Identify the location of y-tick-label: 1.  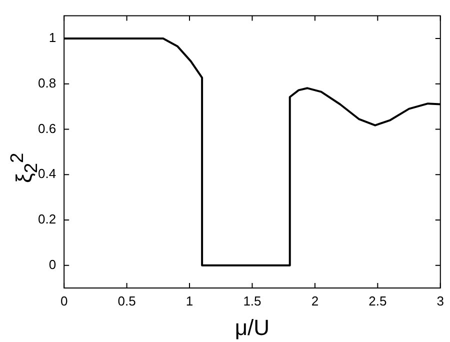
(52, 38).